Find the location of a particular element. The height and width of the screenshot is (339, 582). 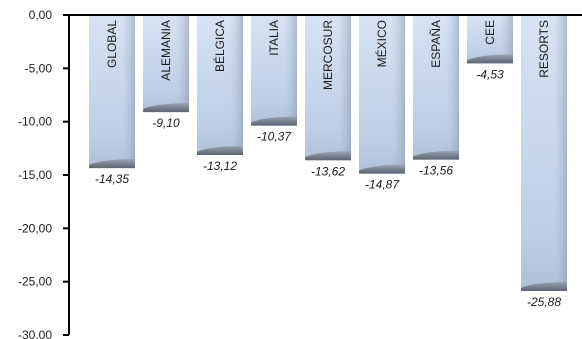

bar-group: MÉXICO -14,87 is located at coordinates (382, 103).